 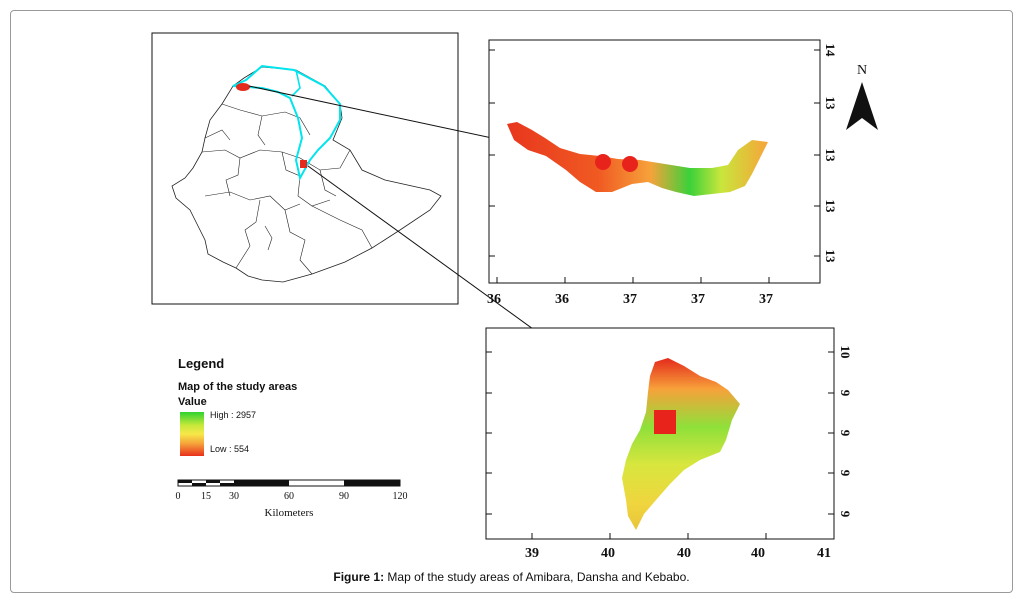 What do you see at coordinates (862, 70) in the screenshot?
I see `north-label: N` at bounding box center [862, 70].